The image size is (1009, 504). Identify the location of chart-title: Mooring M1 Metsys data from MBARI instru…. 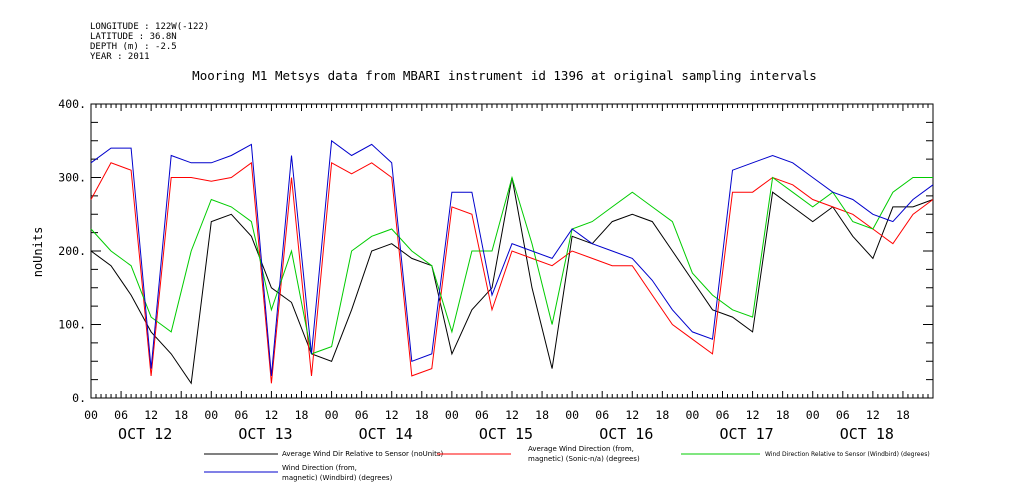
(504, 75).